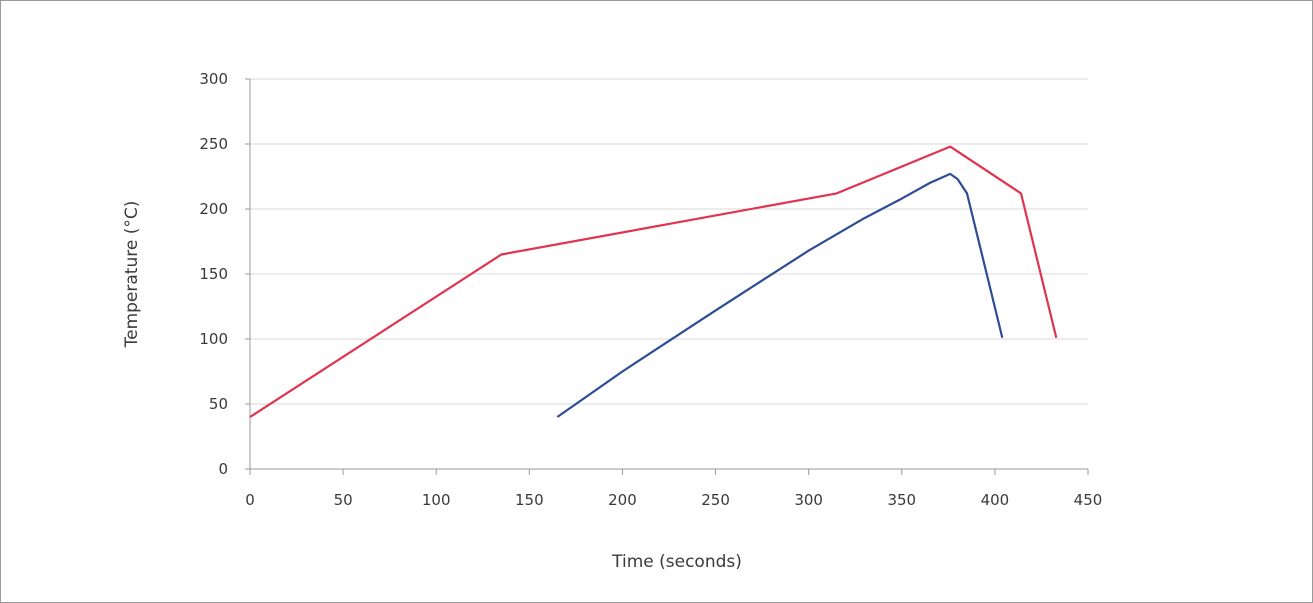 The width and height of the screenshot is (1313, 603). I want to click on x-tick-label: 0, so click(250, 500).